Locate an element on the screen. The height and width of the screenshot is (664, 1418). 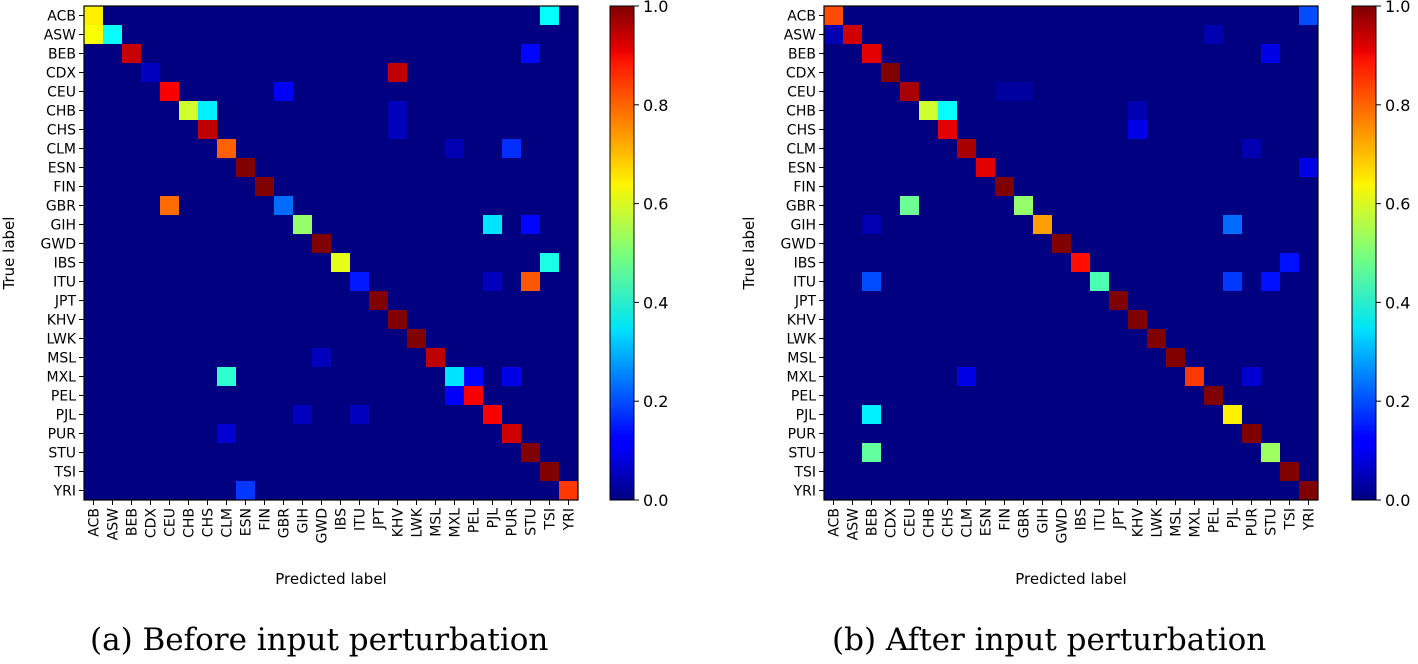
y-tick-label: KHV is located at coordinates (62, 321).